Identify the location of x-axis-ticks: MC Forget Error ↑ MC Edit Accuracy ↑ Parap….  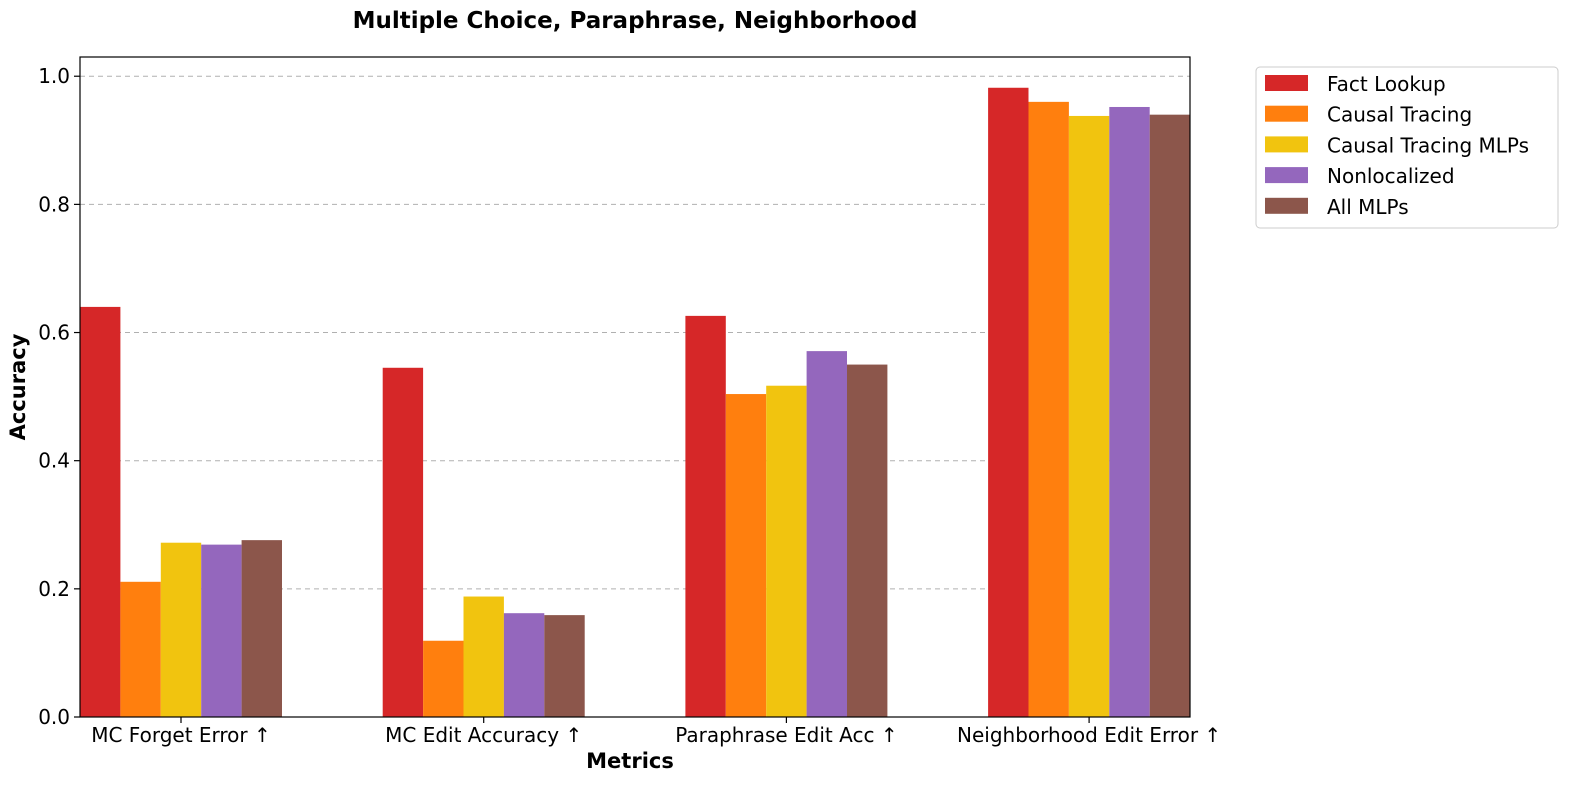
(656, 732).